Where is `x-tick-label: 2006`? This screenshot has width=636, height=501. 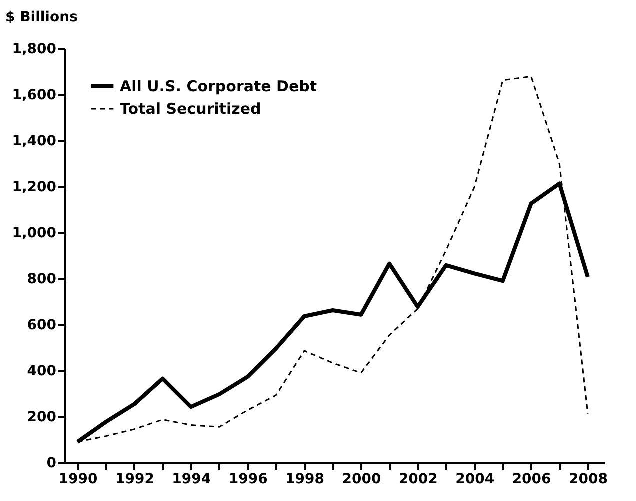
x-tick-label: 2006 is located at coordinates (532, 480).